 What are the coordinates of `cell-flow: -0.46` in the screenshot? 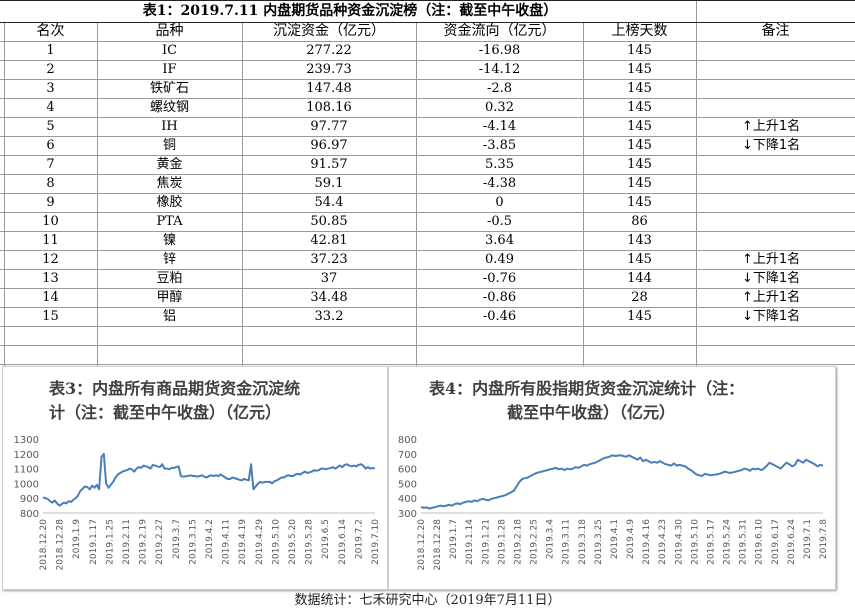 It's located at (499, 316).